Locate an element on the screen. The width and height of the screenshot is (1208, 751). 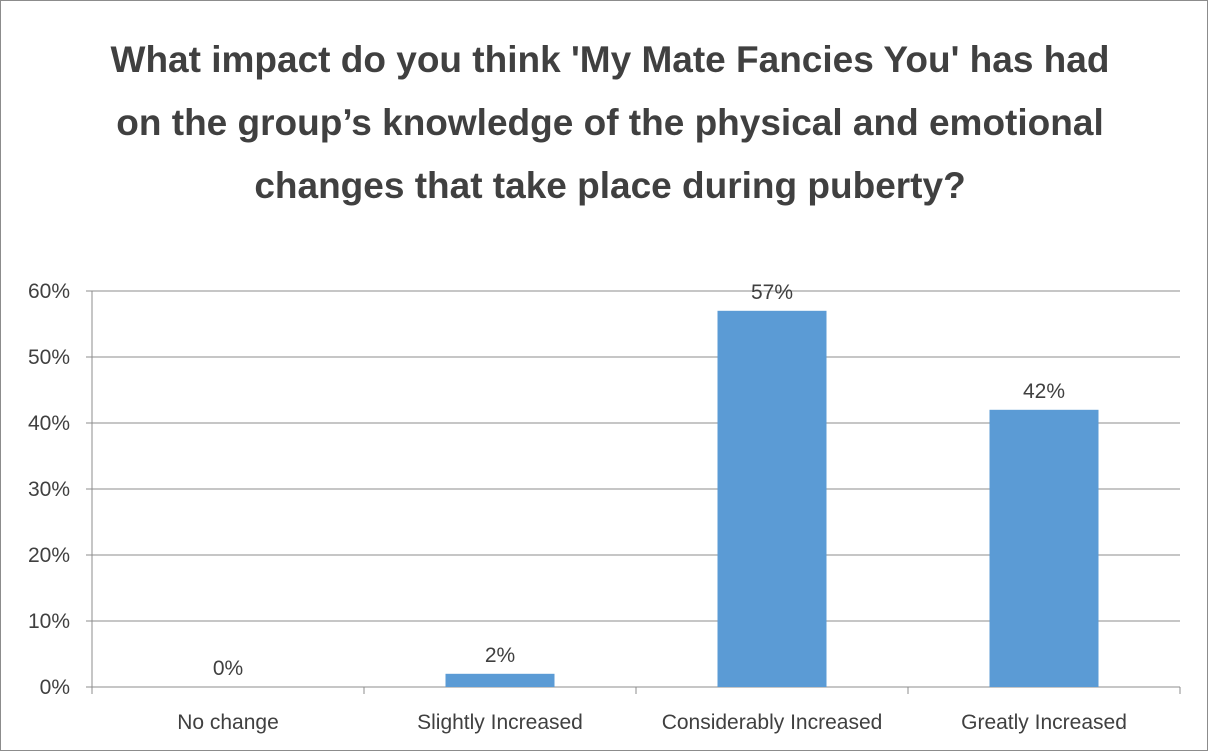
y-tick-label: 40% is located at coordinates (49, 423).